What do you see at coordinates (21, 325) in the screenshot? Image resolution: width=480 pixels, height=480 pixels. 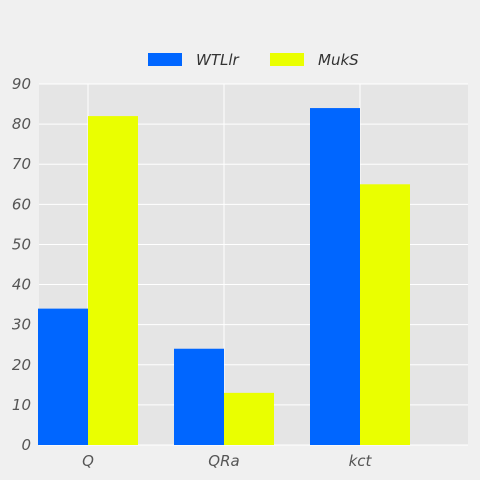 I see `y-tick-label: 30` at bounding box center [21, 325].